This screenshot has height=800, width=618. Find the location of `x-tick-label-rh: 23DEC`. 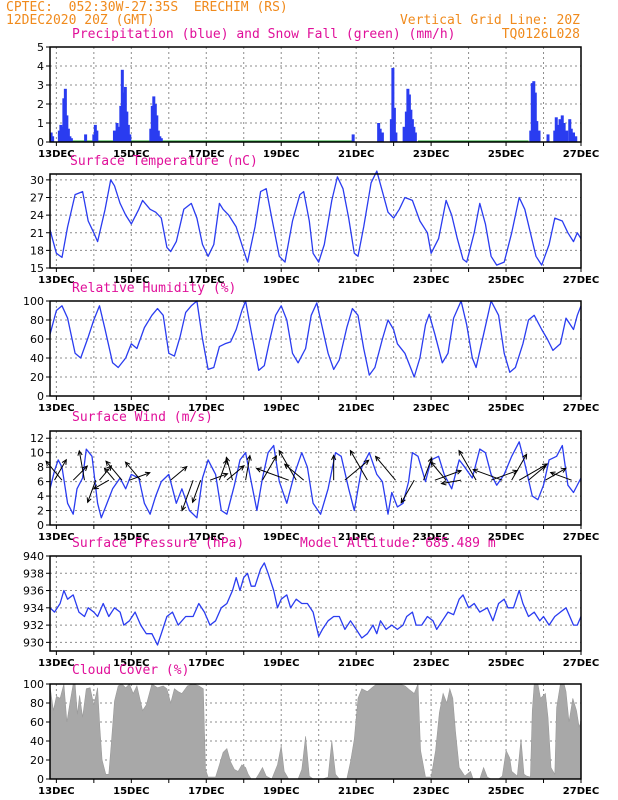

x-tick-label-rh: 23DEC is located at coordinates (431, 408).